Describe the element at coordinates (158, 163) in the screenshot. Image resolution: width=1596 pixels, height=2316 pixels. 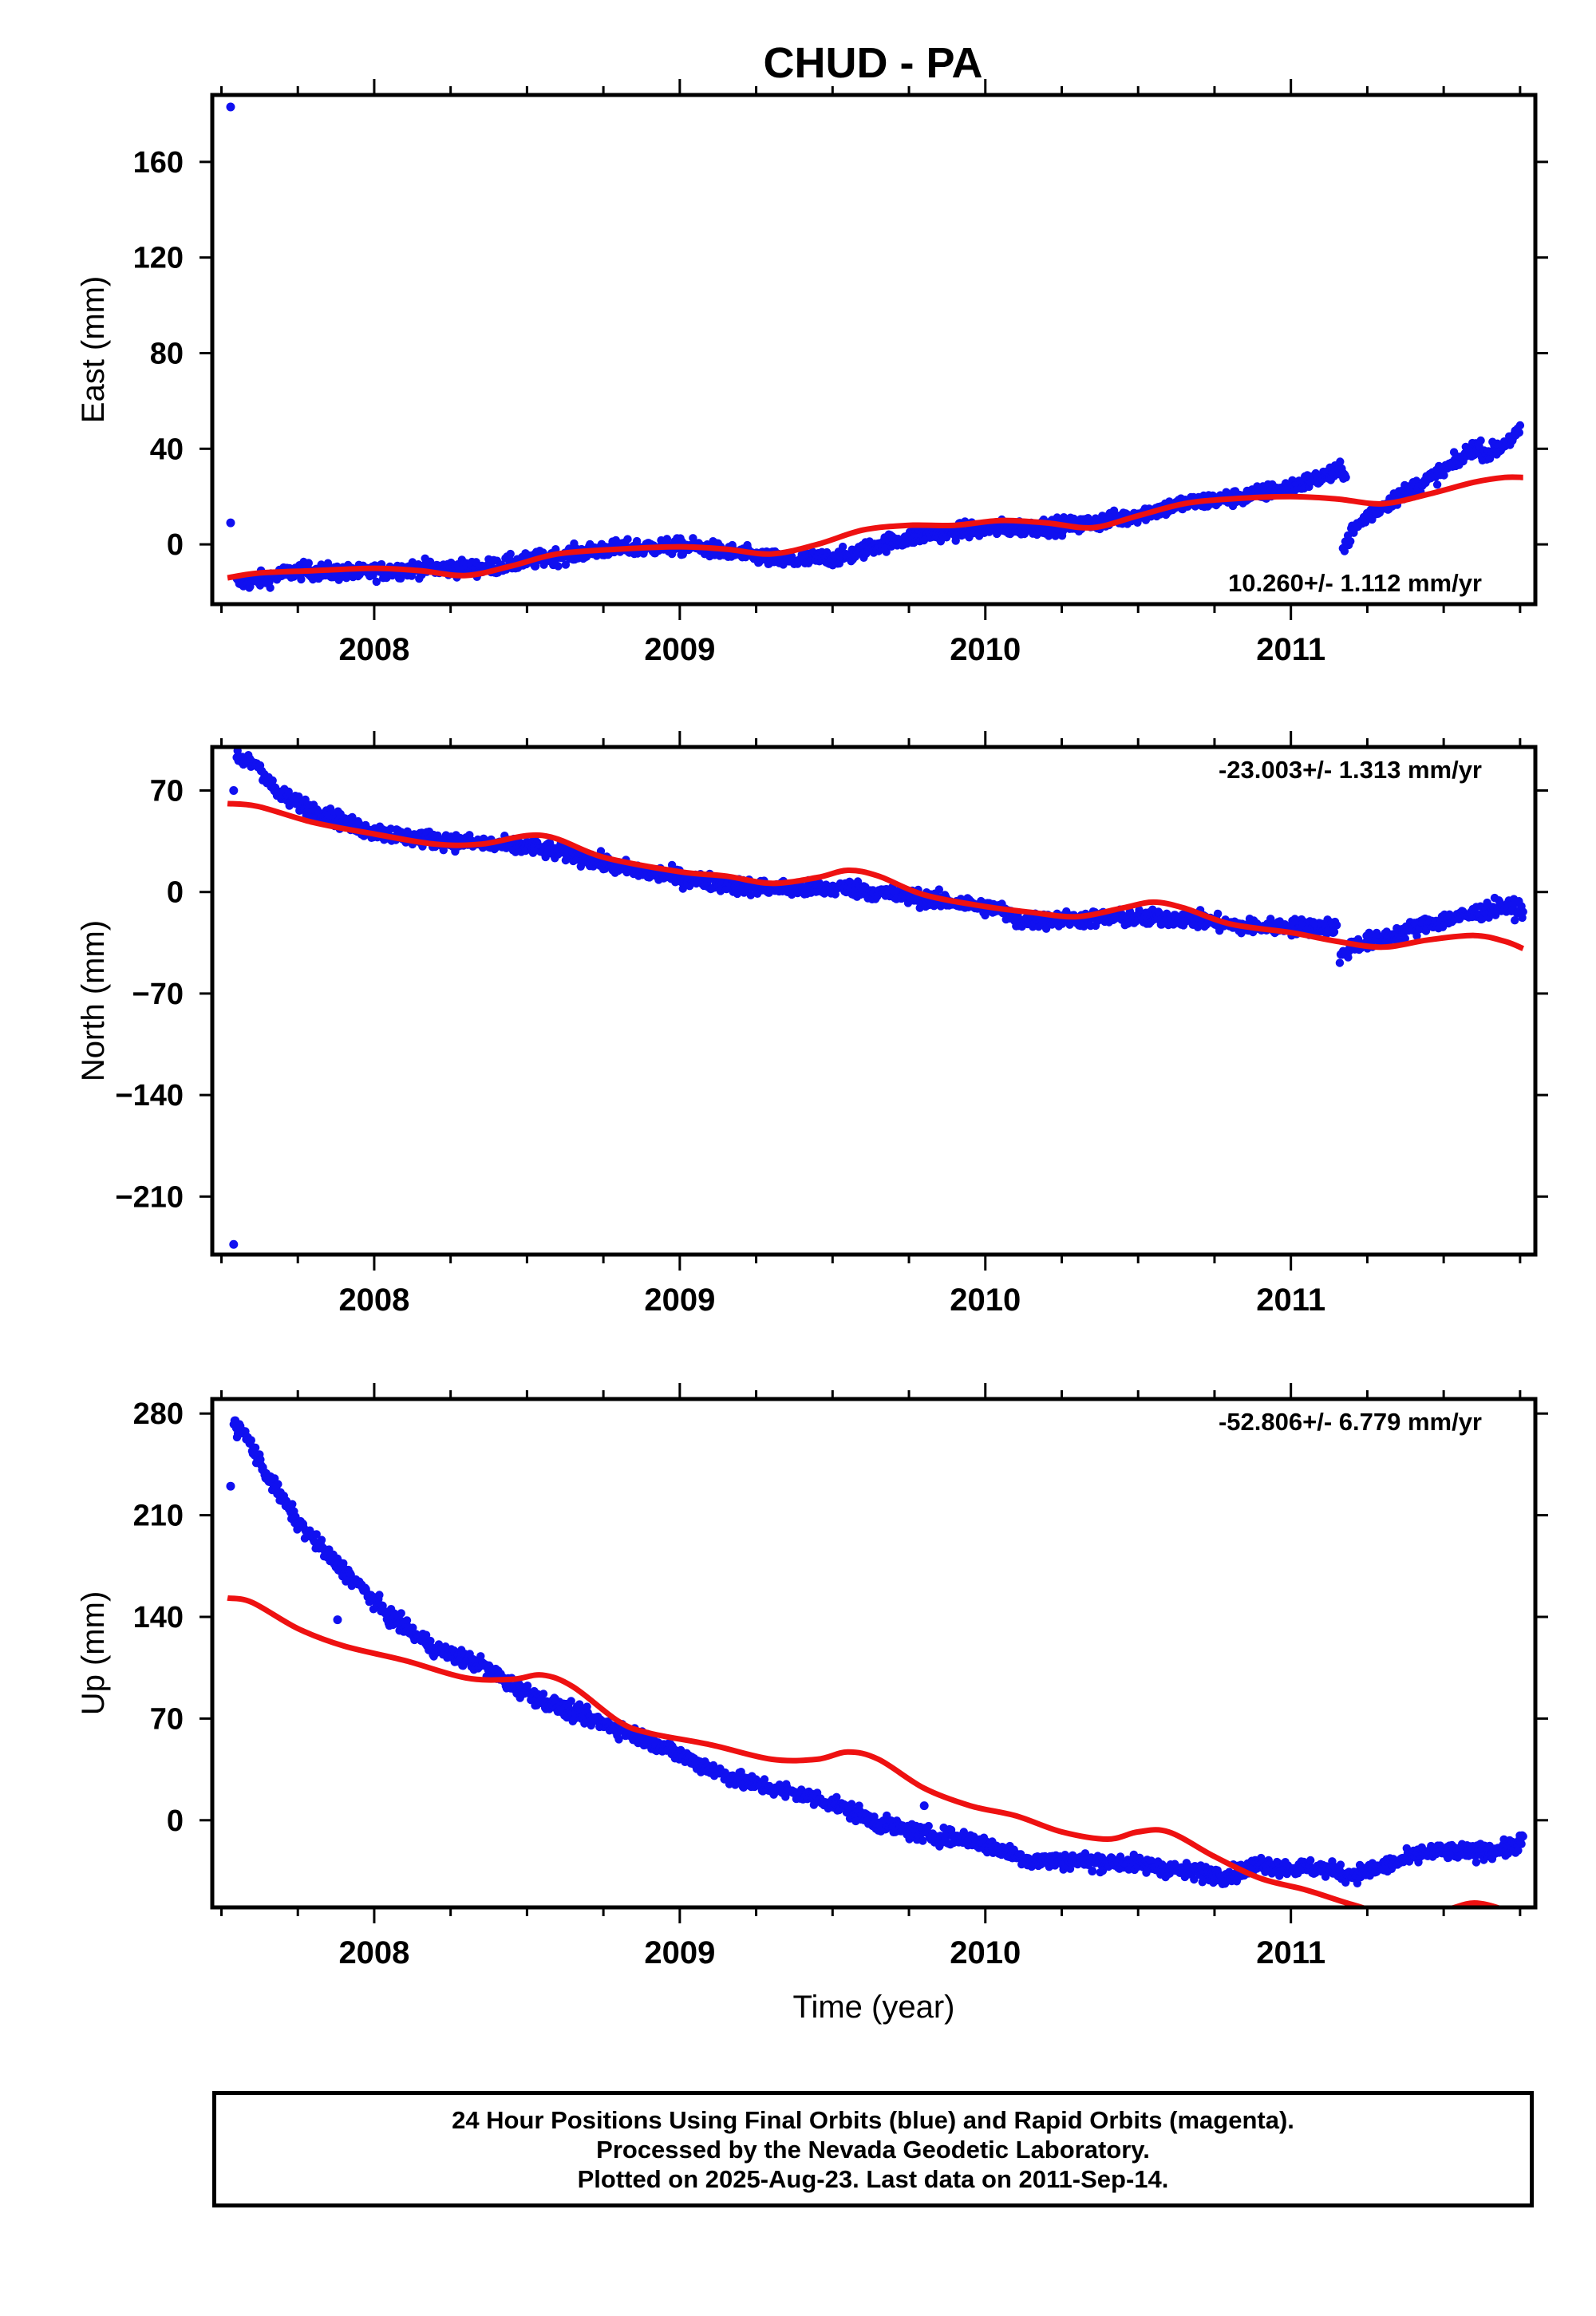
I see `y-tick-label: 160` at that location.